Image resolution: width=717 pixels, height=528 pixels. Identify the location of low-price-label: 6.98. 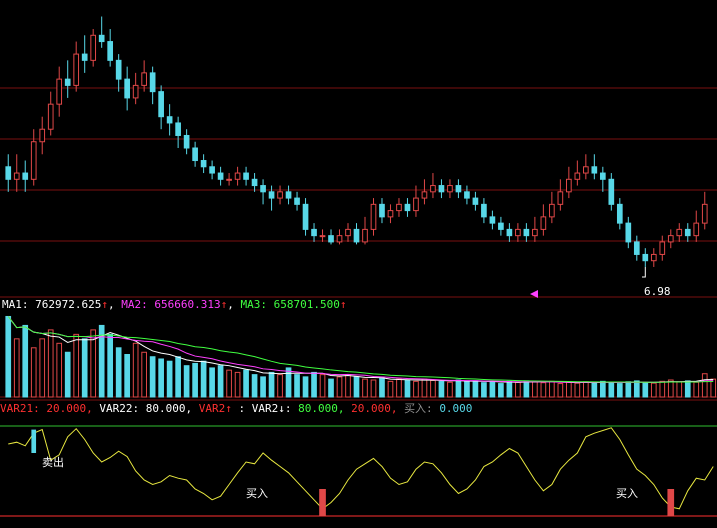
(657, 291).